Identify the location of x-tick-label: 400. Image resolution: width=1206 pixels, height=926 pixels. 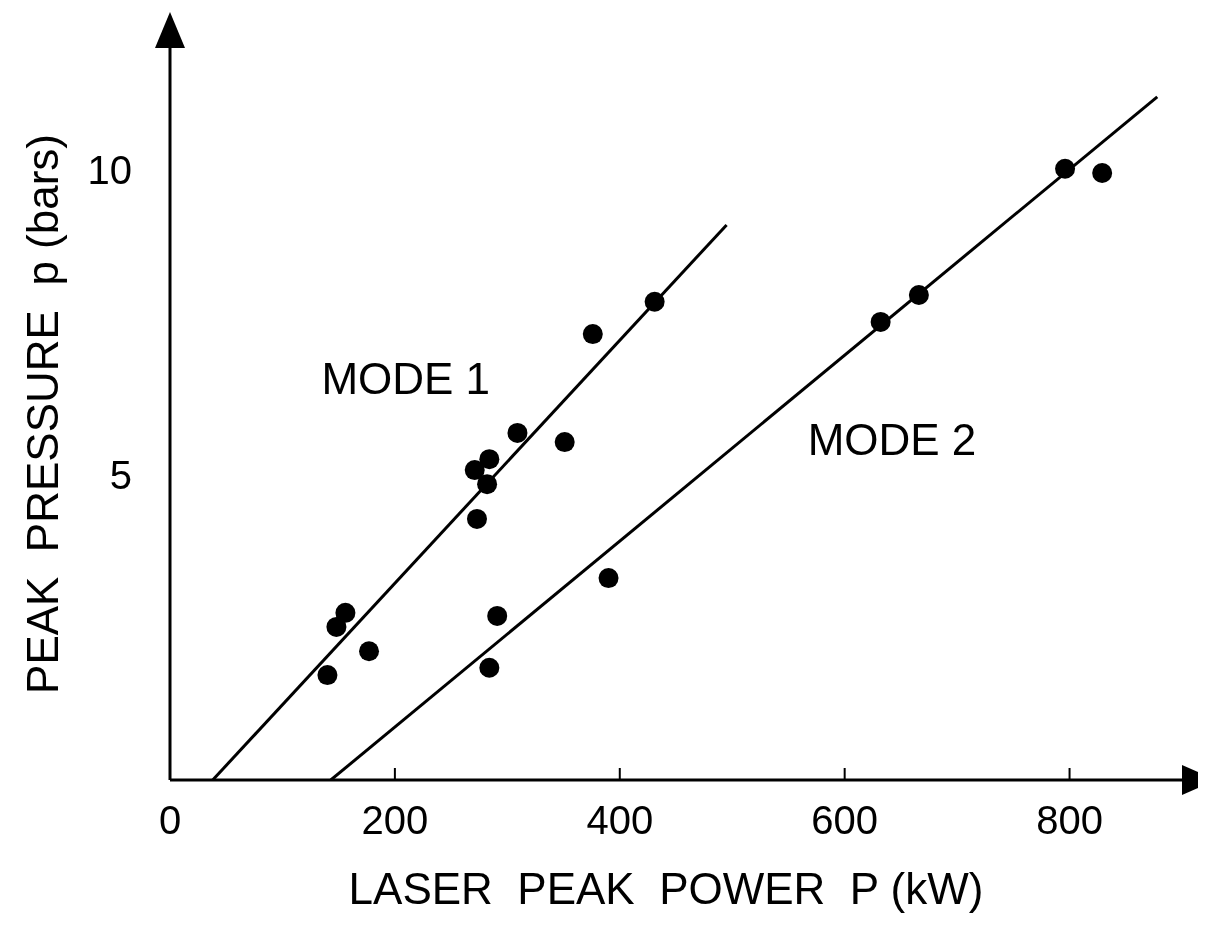
(620, 820).